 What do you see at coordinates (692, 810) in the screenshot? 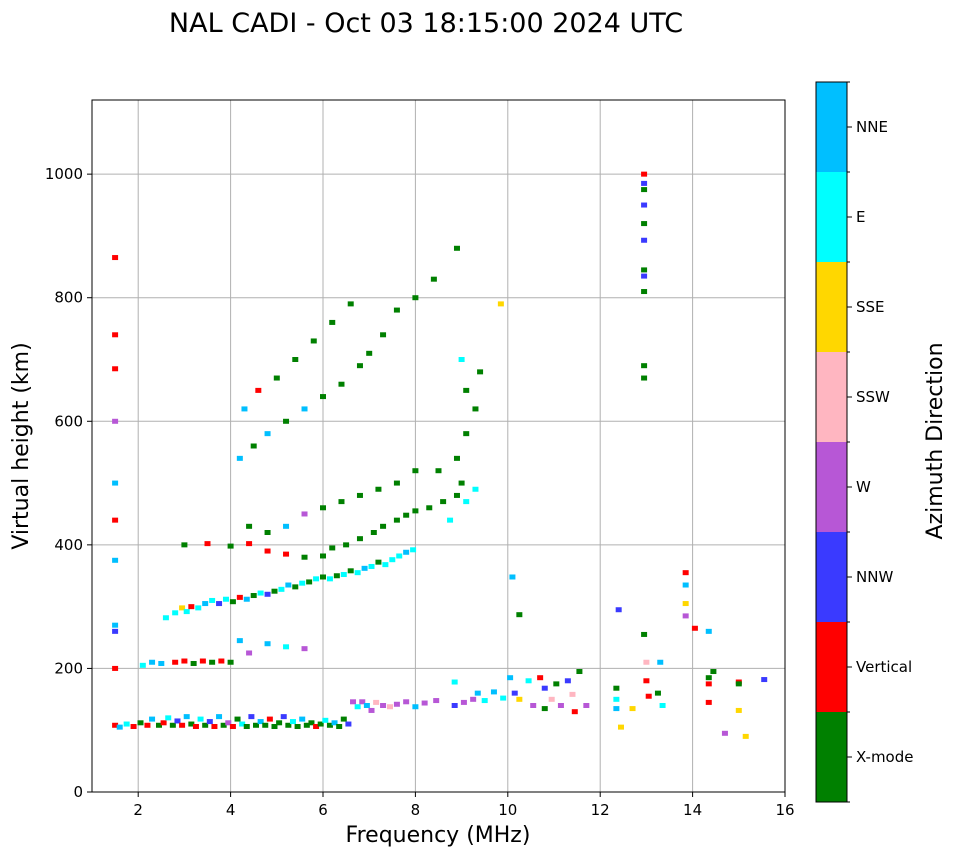
I see `x-tick-label: 14` at bounding box center [692, 810].